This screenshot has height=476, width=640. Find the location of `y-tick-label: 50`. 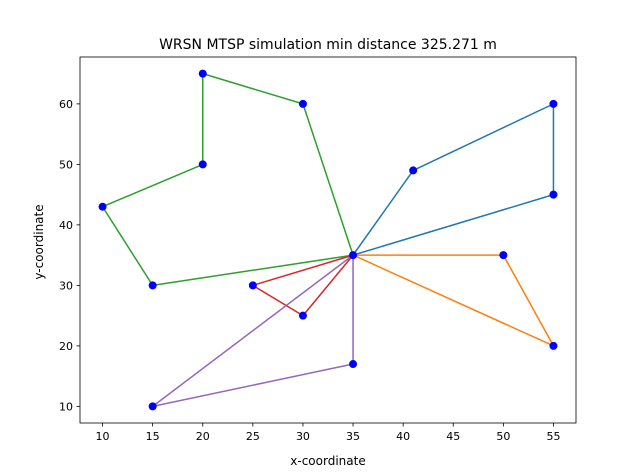

y-tick-label: 50 is located at coordinates (66, 164).